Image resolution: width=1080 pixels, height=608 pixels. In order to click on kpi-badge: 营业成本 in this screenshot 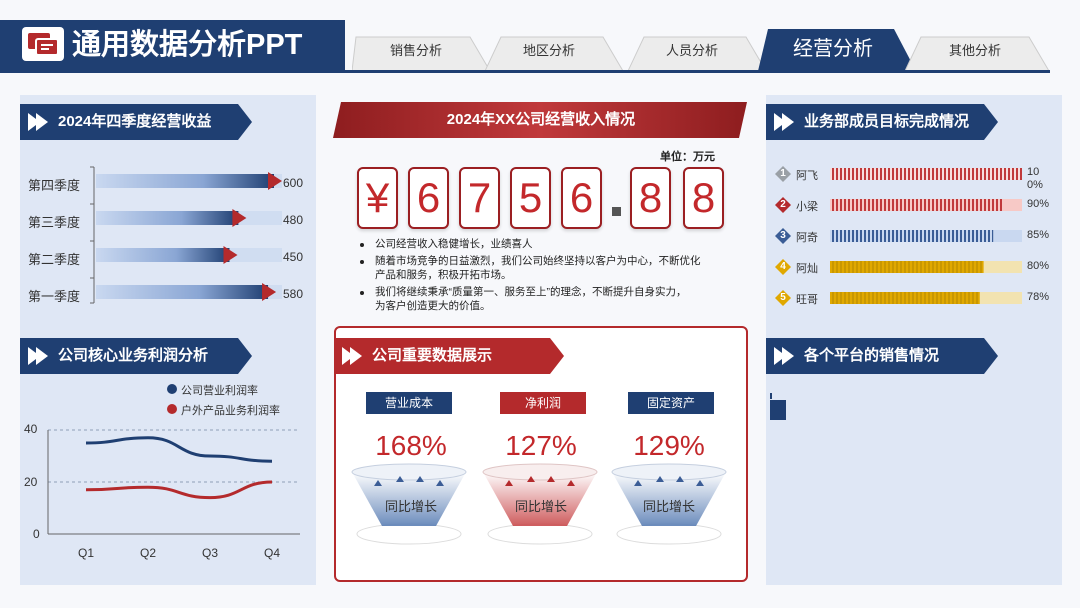, I will do `click(409, 403)`.